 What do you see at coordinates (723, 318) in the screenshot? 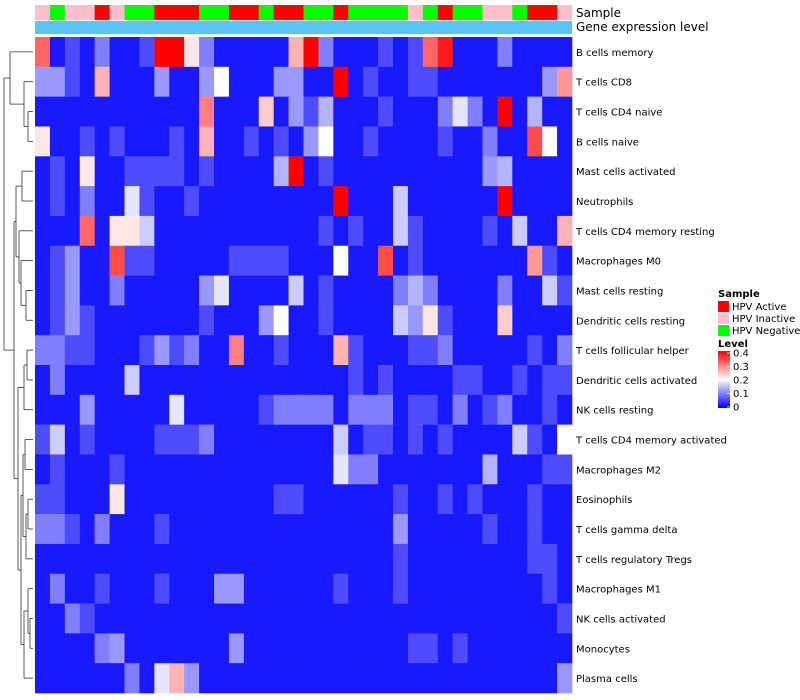
I see `legend-swatch` at bounding box center [723, 318].